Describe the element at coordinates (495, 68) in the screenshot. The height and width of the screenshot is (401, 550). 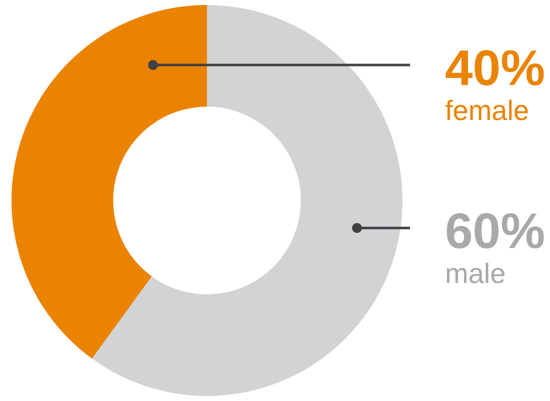
I see `data-label: 40%` at that location.